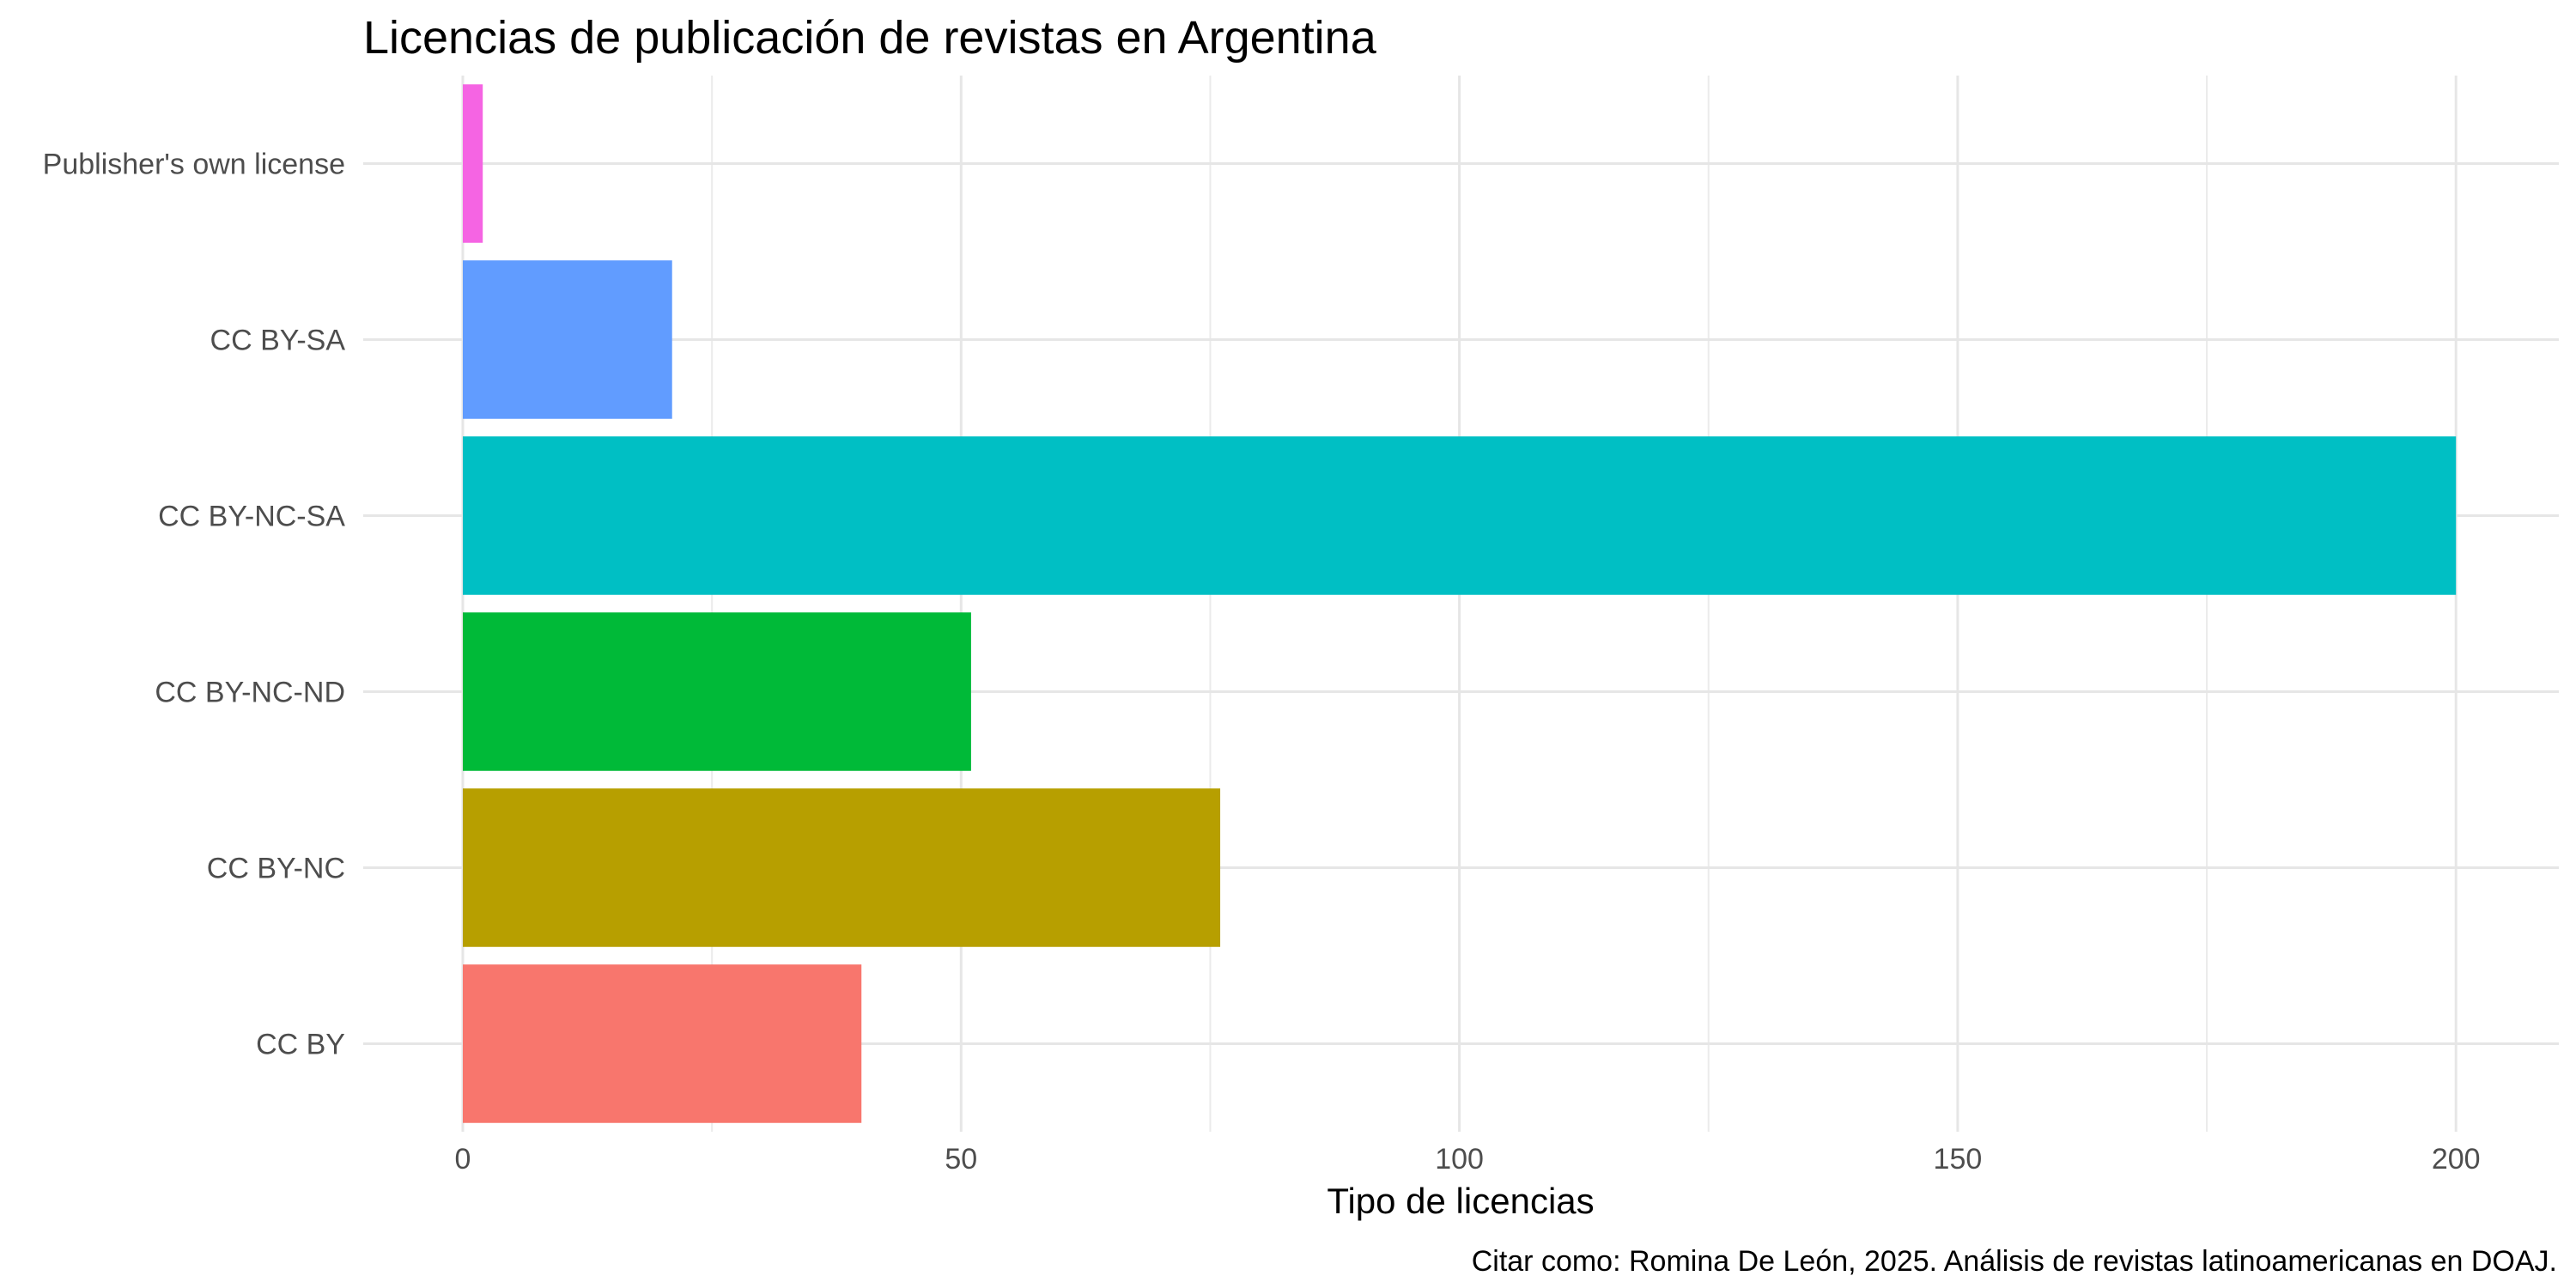 This screenshot has width=2576, height=1288. Describe the element at coordinates (961, 1159) in the screenshot. I see `x-tick-label: 50` at that location.